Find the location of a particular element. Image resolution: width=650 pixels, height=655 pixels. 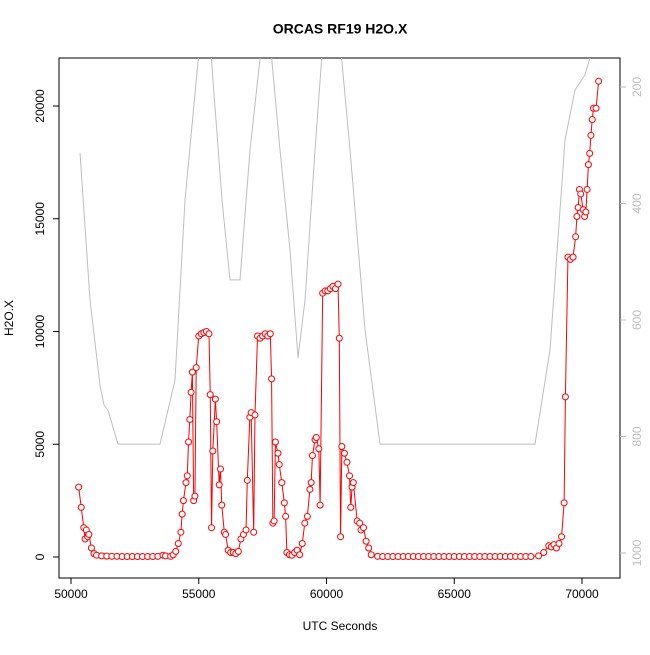

y2-tick-label: 400 is located at coordinates (637, 203).